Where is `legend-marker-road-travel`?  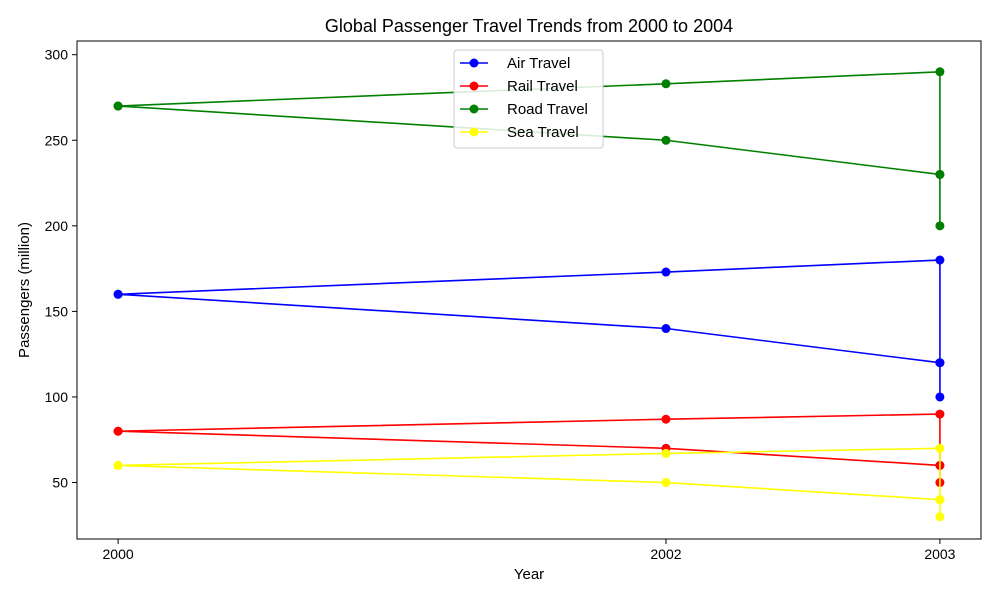 legend-marker-road-travel is located at coordinates (474, 109).